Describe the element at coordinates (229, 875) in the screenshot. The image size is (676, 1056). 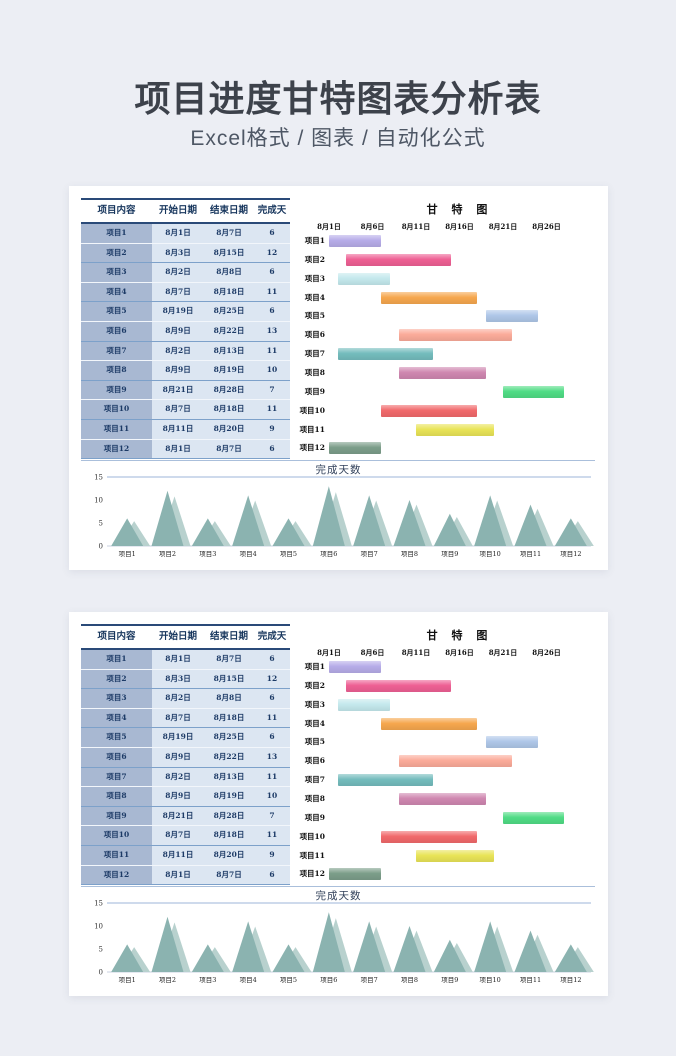
I see `cell-end-date: 8月7日` at that location.